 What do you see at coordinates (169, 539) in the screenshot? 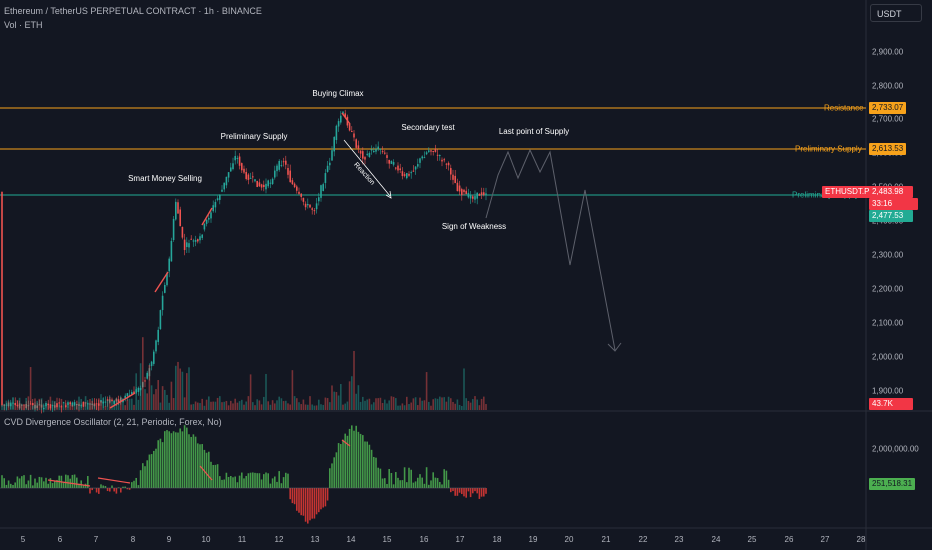
I see `time-tick: 9` at bounding box center [169, 539].